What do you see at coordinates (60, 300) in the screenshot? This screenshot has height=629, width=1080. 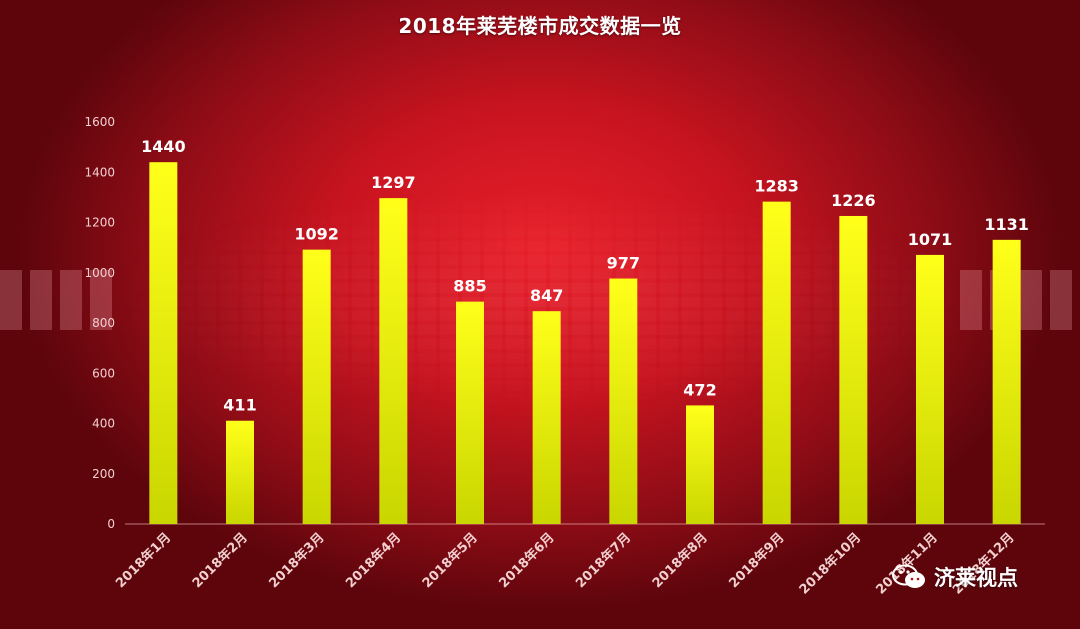 I see `background-band-left` at bounding box center [60, 300].